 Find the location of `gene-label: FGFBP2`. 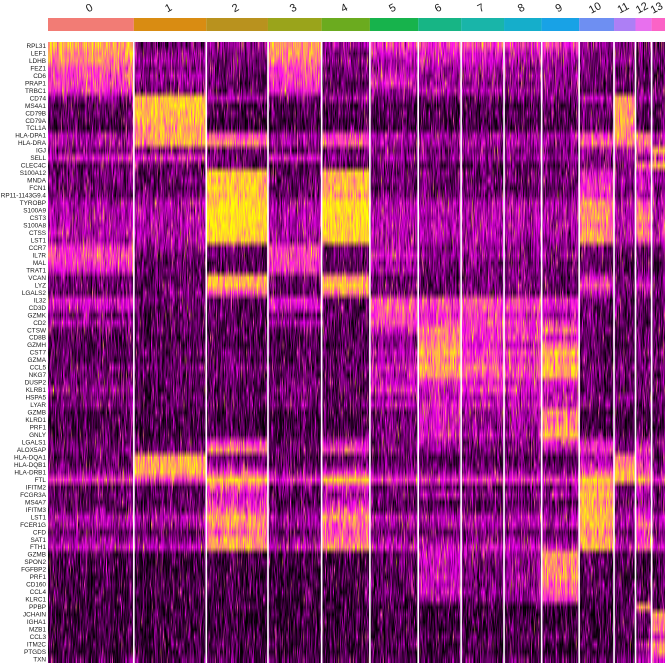

gene-label: FGFBP2 is located at coordinates (33, 570).